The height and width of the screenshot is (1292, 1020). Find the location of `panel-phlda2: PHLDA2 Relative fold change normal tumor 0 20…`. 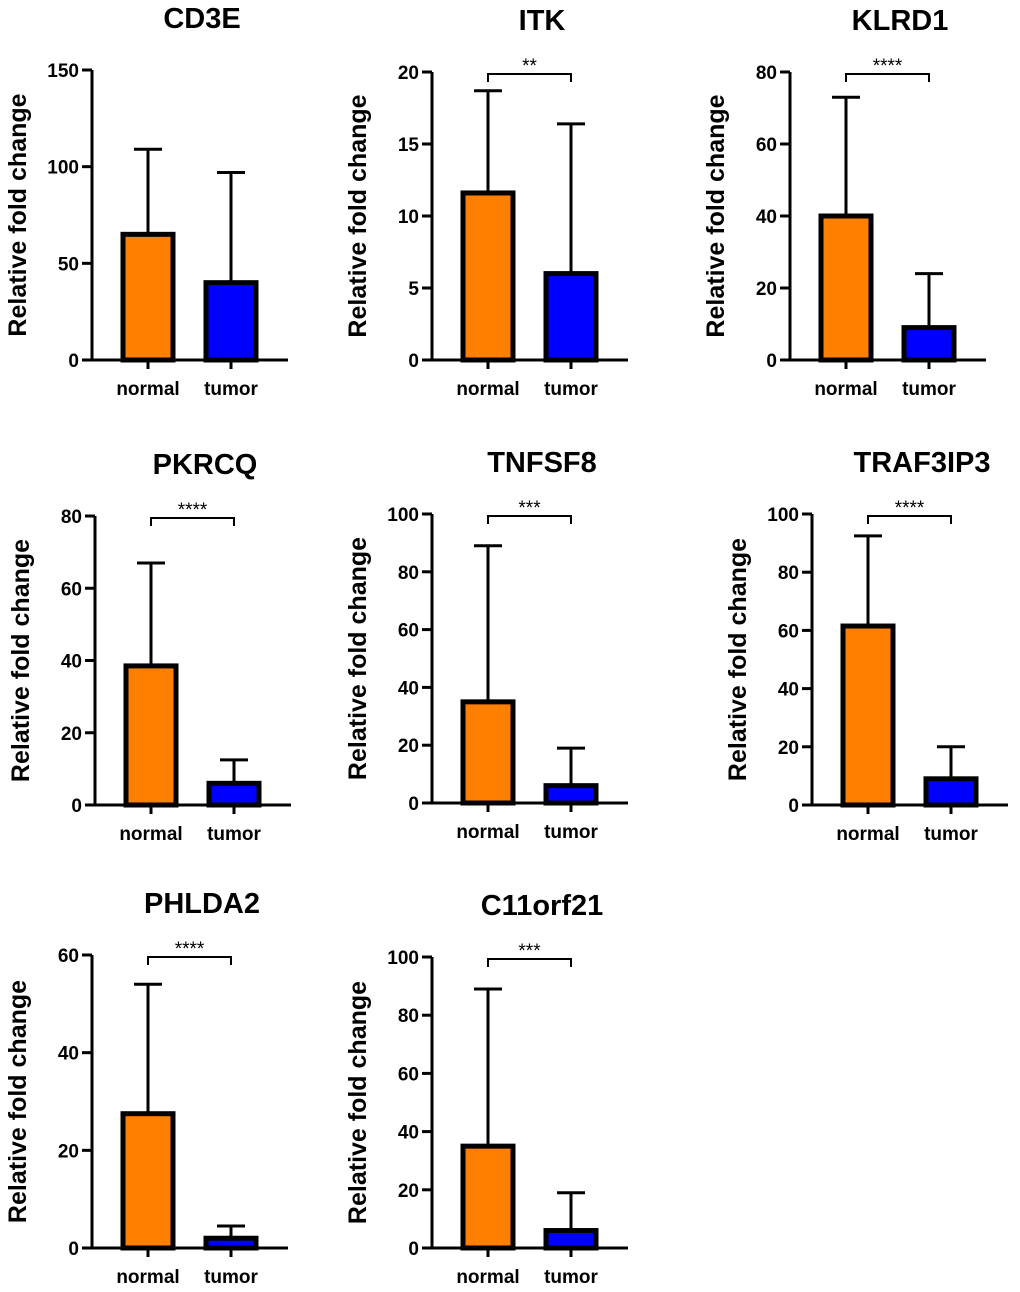

panel-phlda2: PHLDA2 Relative fold change normal tumor 0 20… is located at coordinates (146, 1088).